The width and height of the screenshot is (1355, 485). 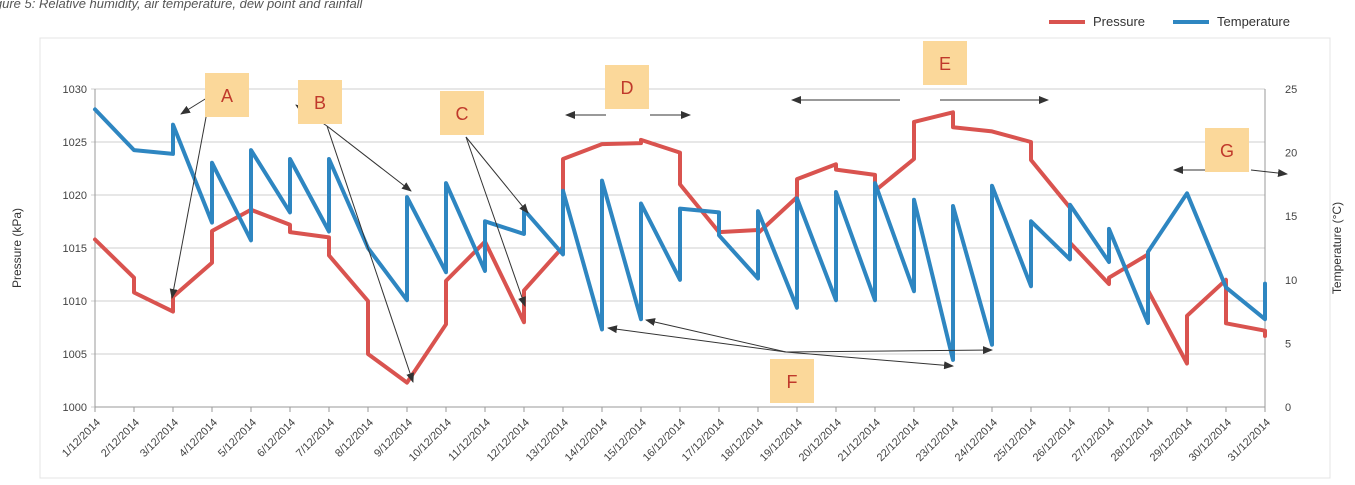 I want to click on annotation-box-c, so click(x=462, y=113).